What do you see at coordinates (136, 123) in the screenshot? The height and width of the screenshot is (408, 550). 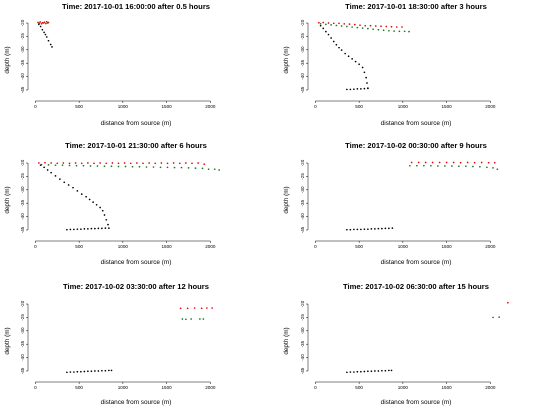 I see `x-axis-label: distance from source (m)` at bounding box center [136, 123].